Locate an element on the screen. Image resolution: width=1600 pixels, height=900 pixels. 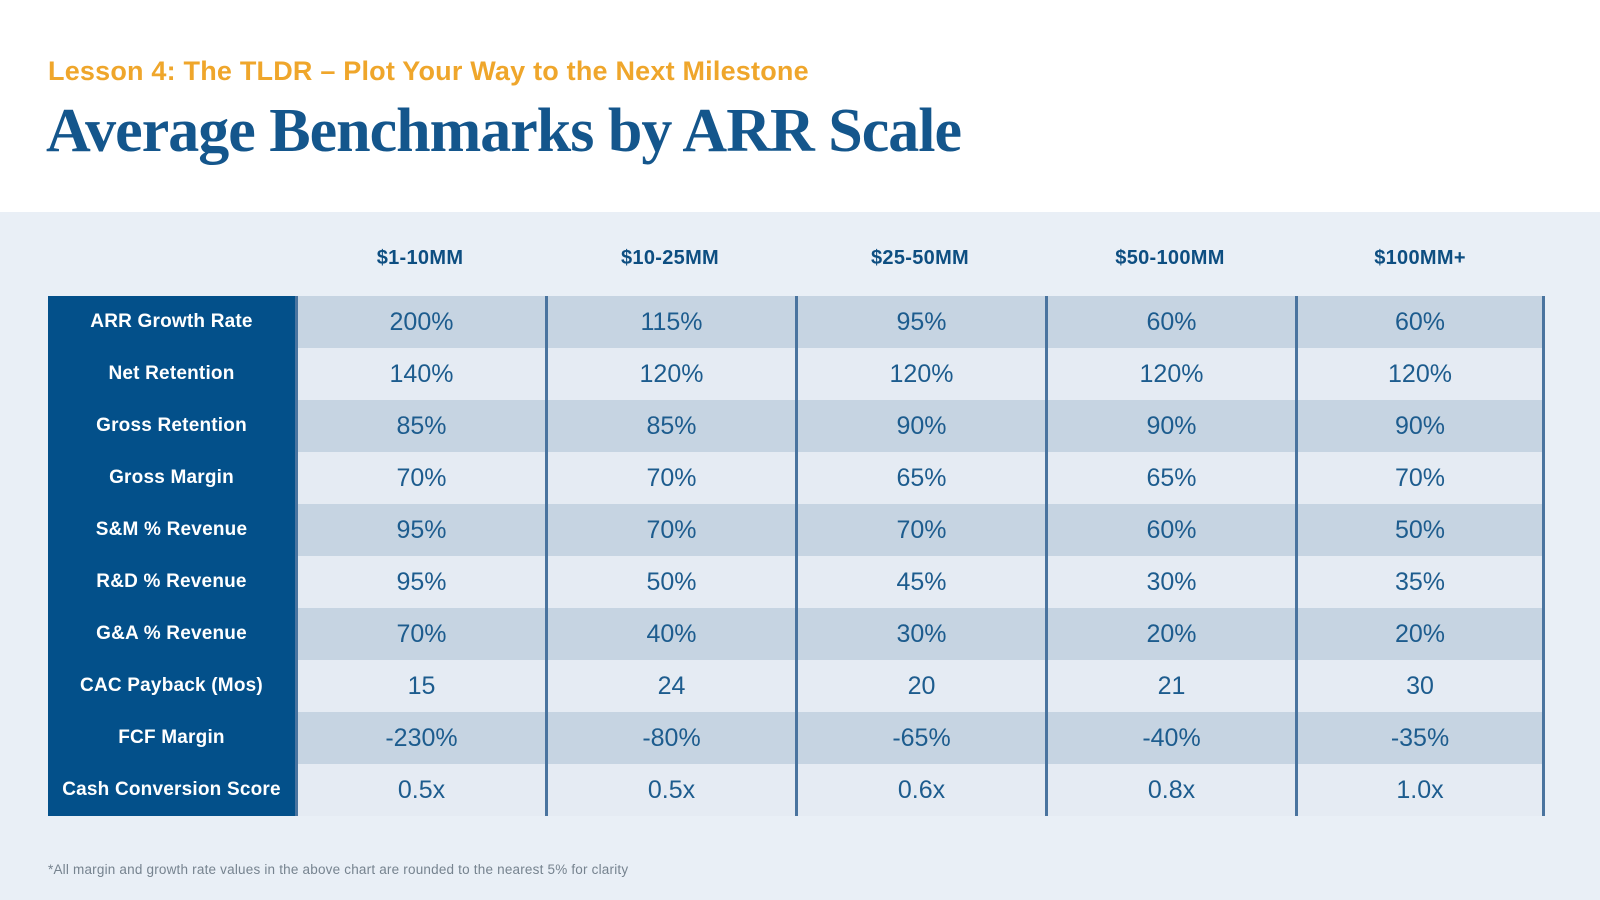
value-cell: 0.8x is located at coordinates (1170, 790).